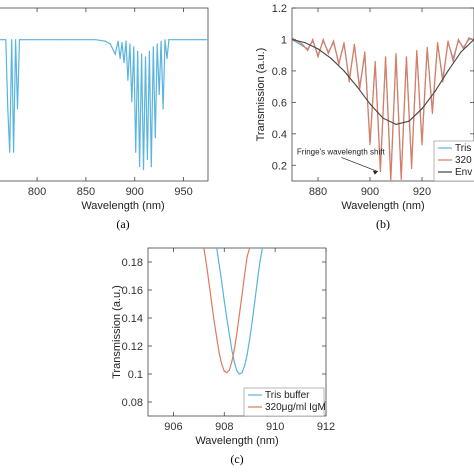 The height and width of the screenshot is (474, 474). I want to click on y-tick-label: 0.1, so click(135, 375).